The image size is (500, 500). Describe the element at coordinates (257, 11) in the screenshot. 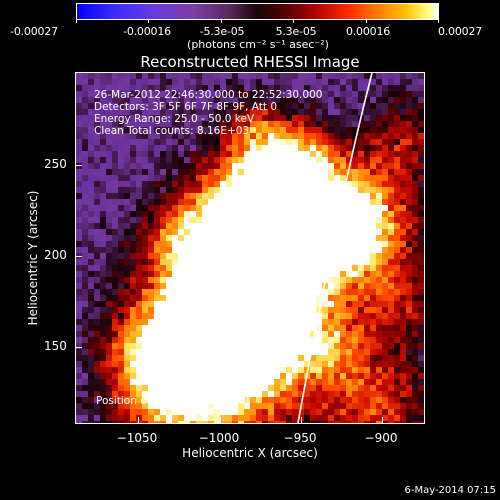

I see `colorbar` at that location.